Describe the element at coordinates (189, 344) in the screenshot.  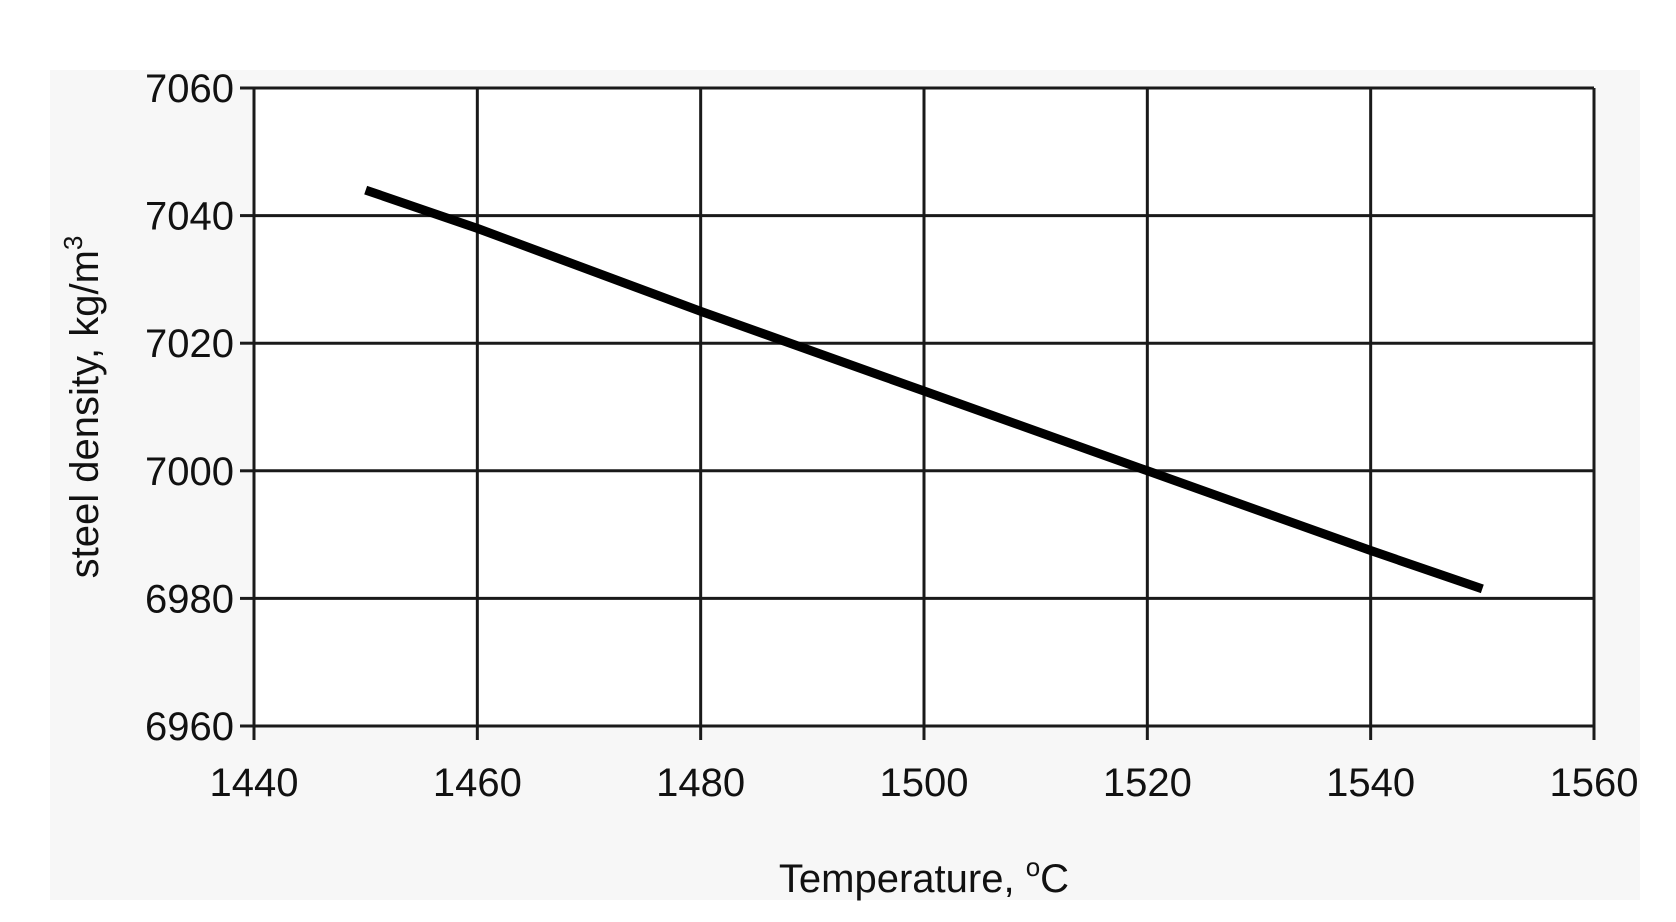
I see `y-tick-label-7020: 7020` at that location.